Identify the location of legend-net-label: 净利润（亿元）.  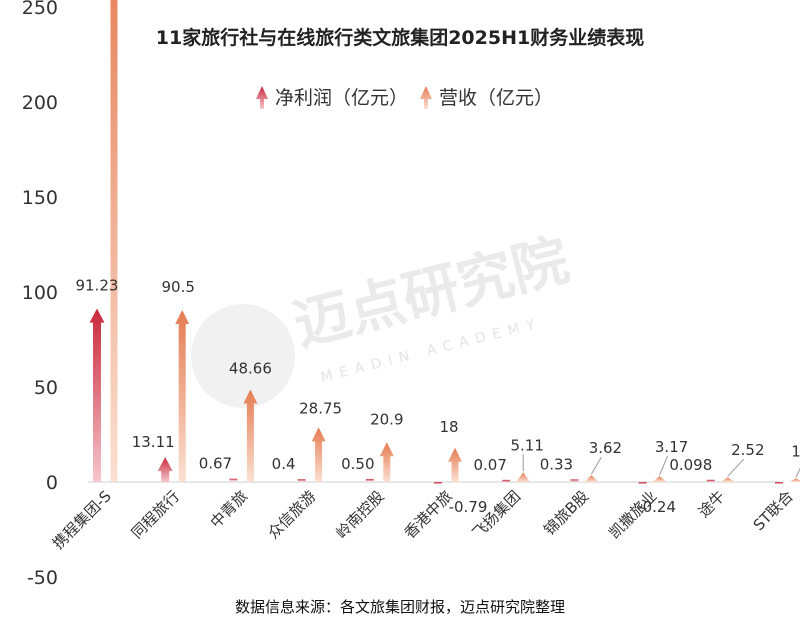
(341, 98).